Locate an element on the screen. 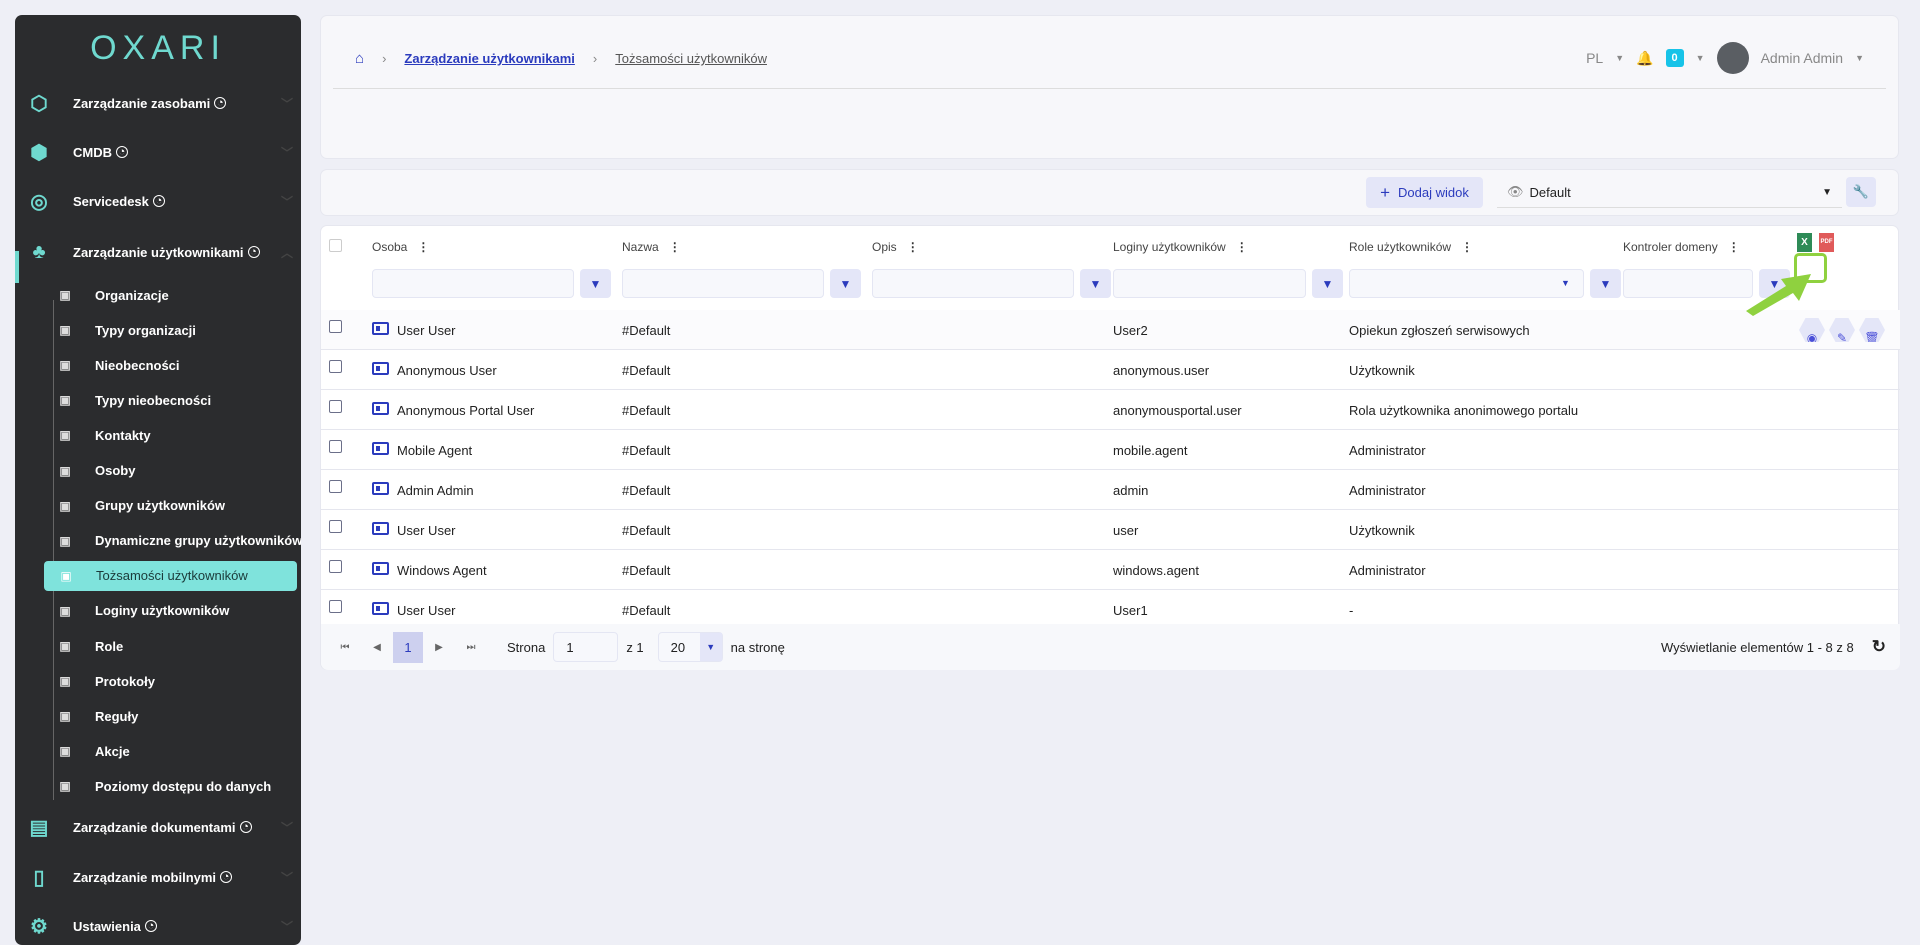 The width and height of the screenshot is (1920, 945). column-header: Opis ⋮ is located at coordinates (895, 247).